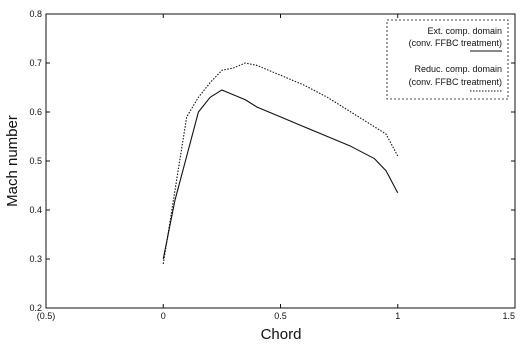 This screenshot has width=521, height=346. What do you see at coordinates (163, 316) in the screenshot?
I see `x-tick-label: 0` at bounding box center [163, 316].